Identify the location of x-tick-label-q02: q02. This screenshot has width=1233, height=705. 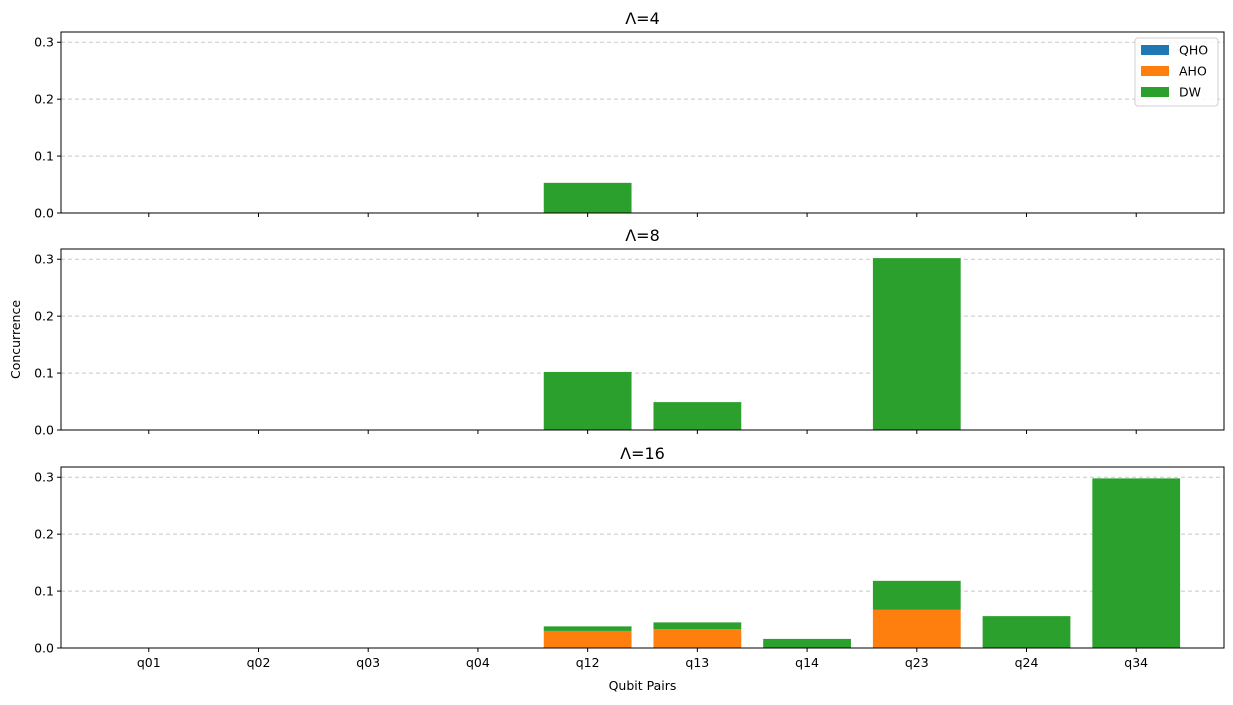
(259, 662).